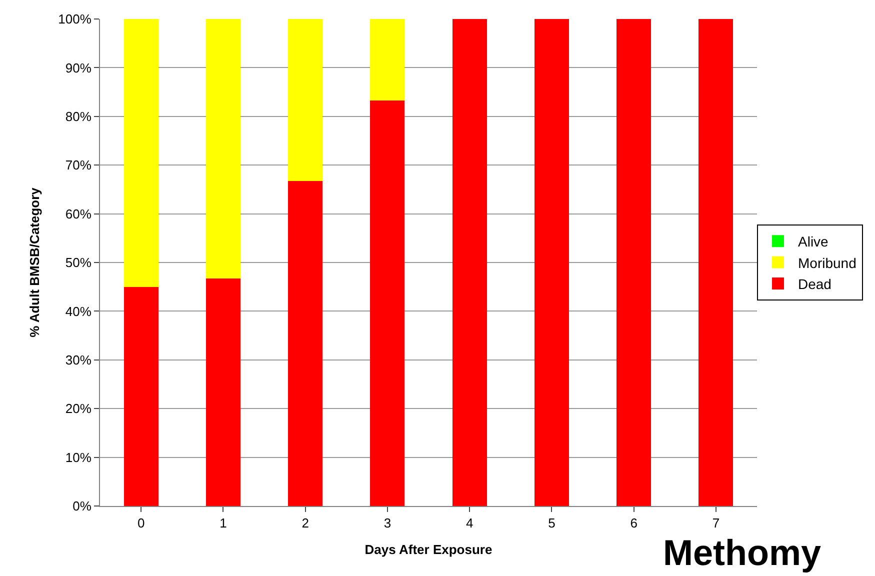  I want to click on y-tick-label: 20%, so click(78, 408).